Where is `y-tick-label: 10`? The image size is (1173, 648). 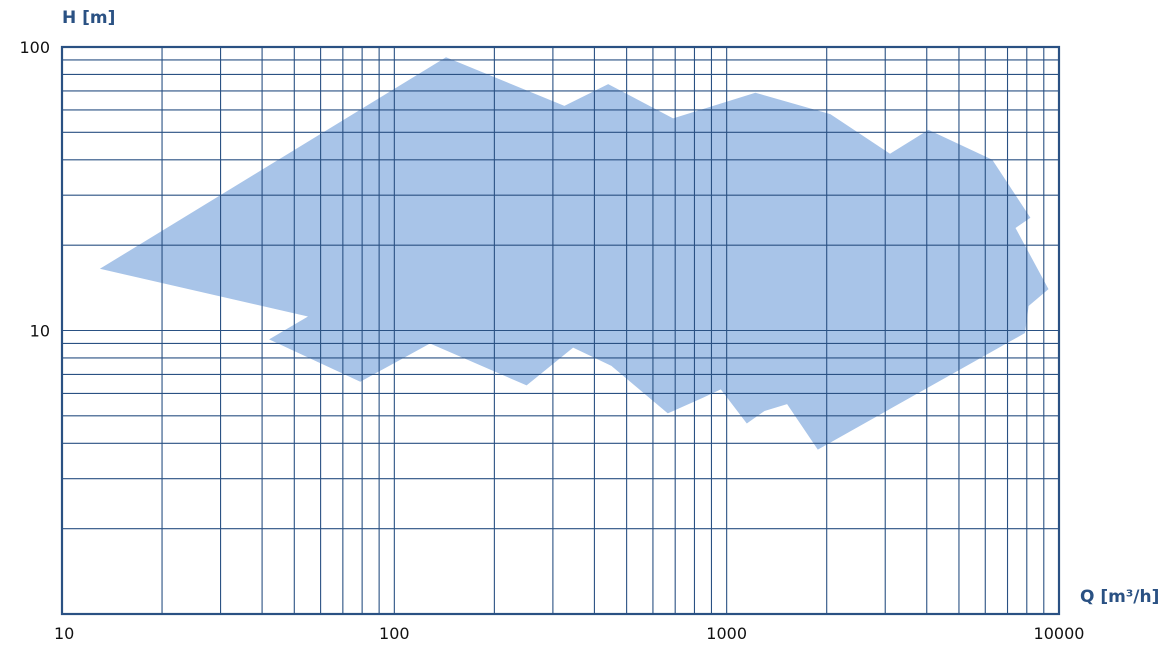
y-tick-label: 10 is located at coordinates (40, 331).